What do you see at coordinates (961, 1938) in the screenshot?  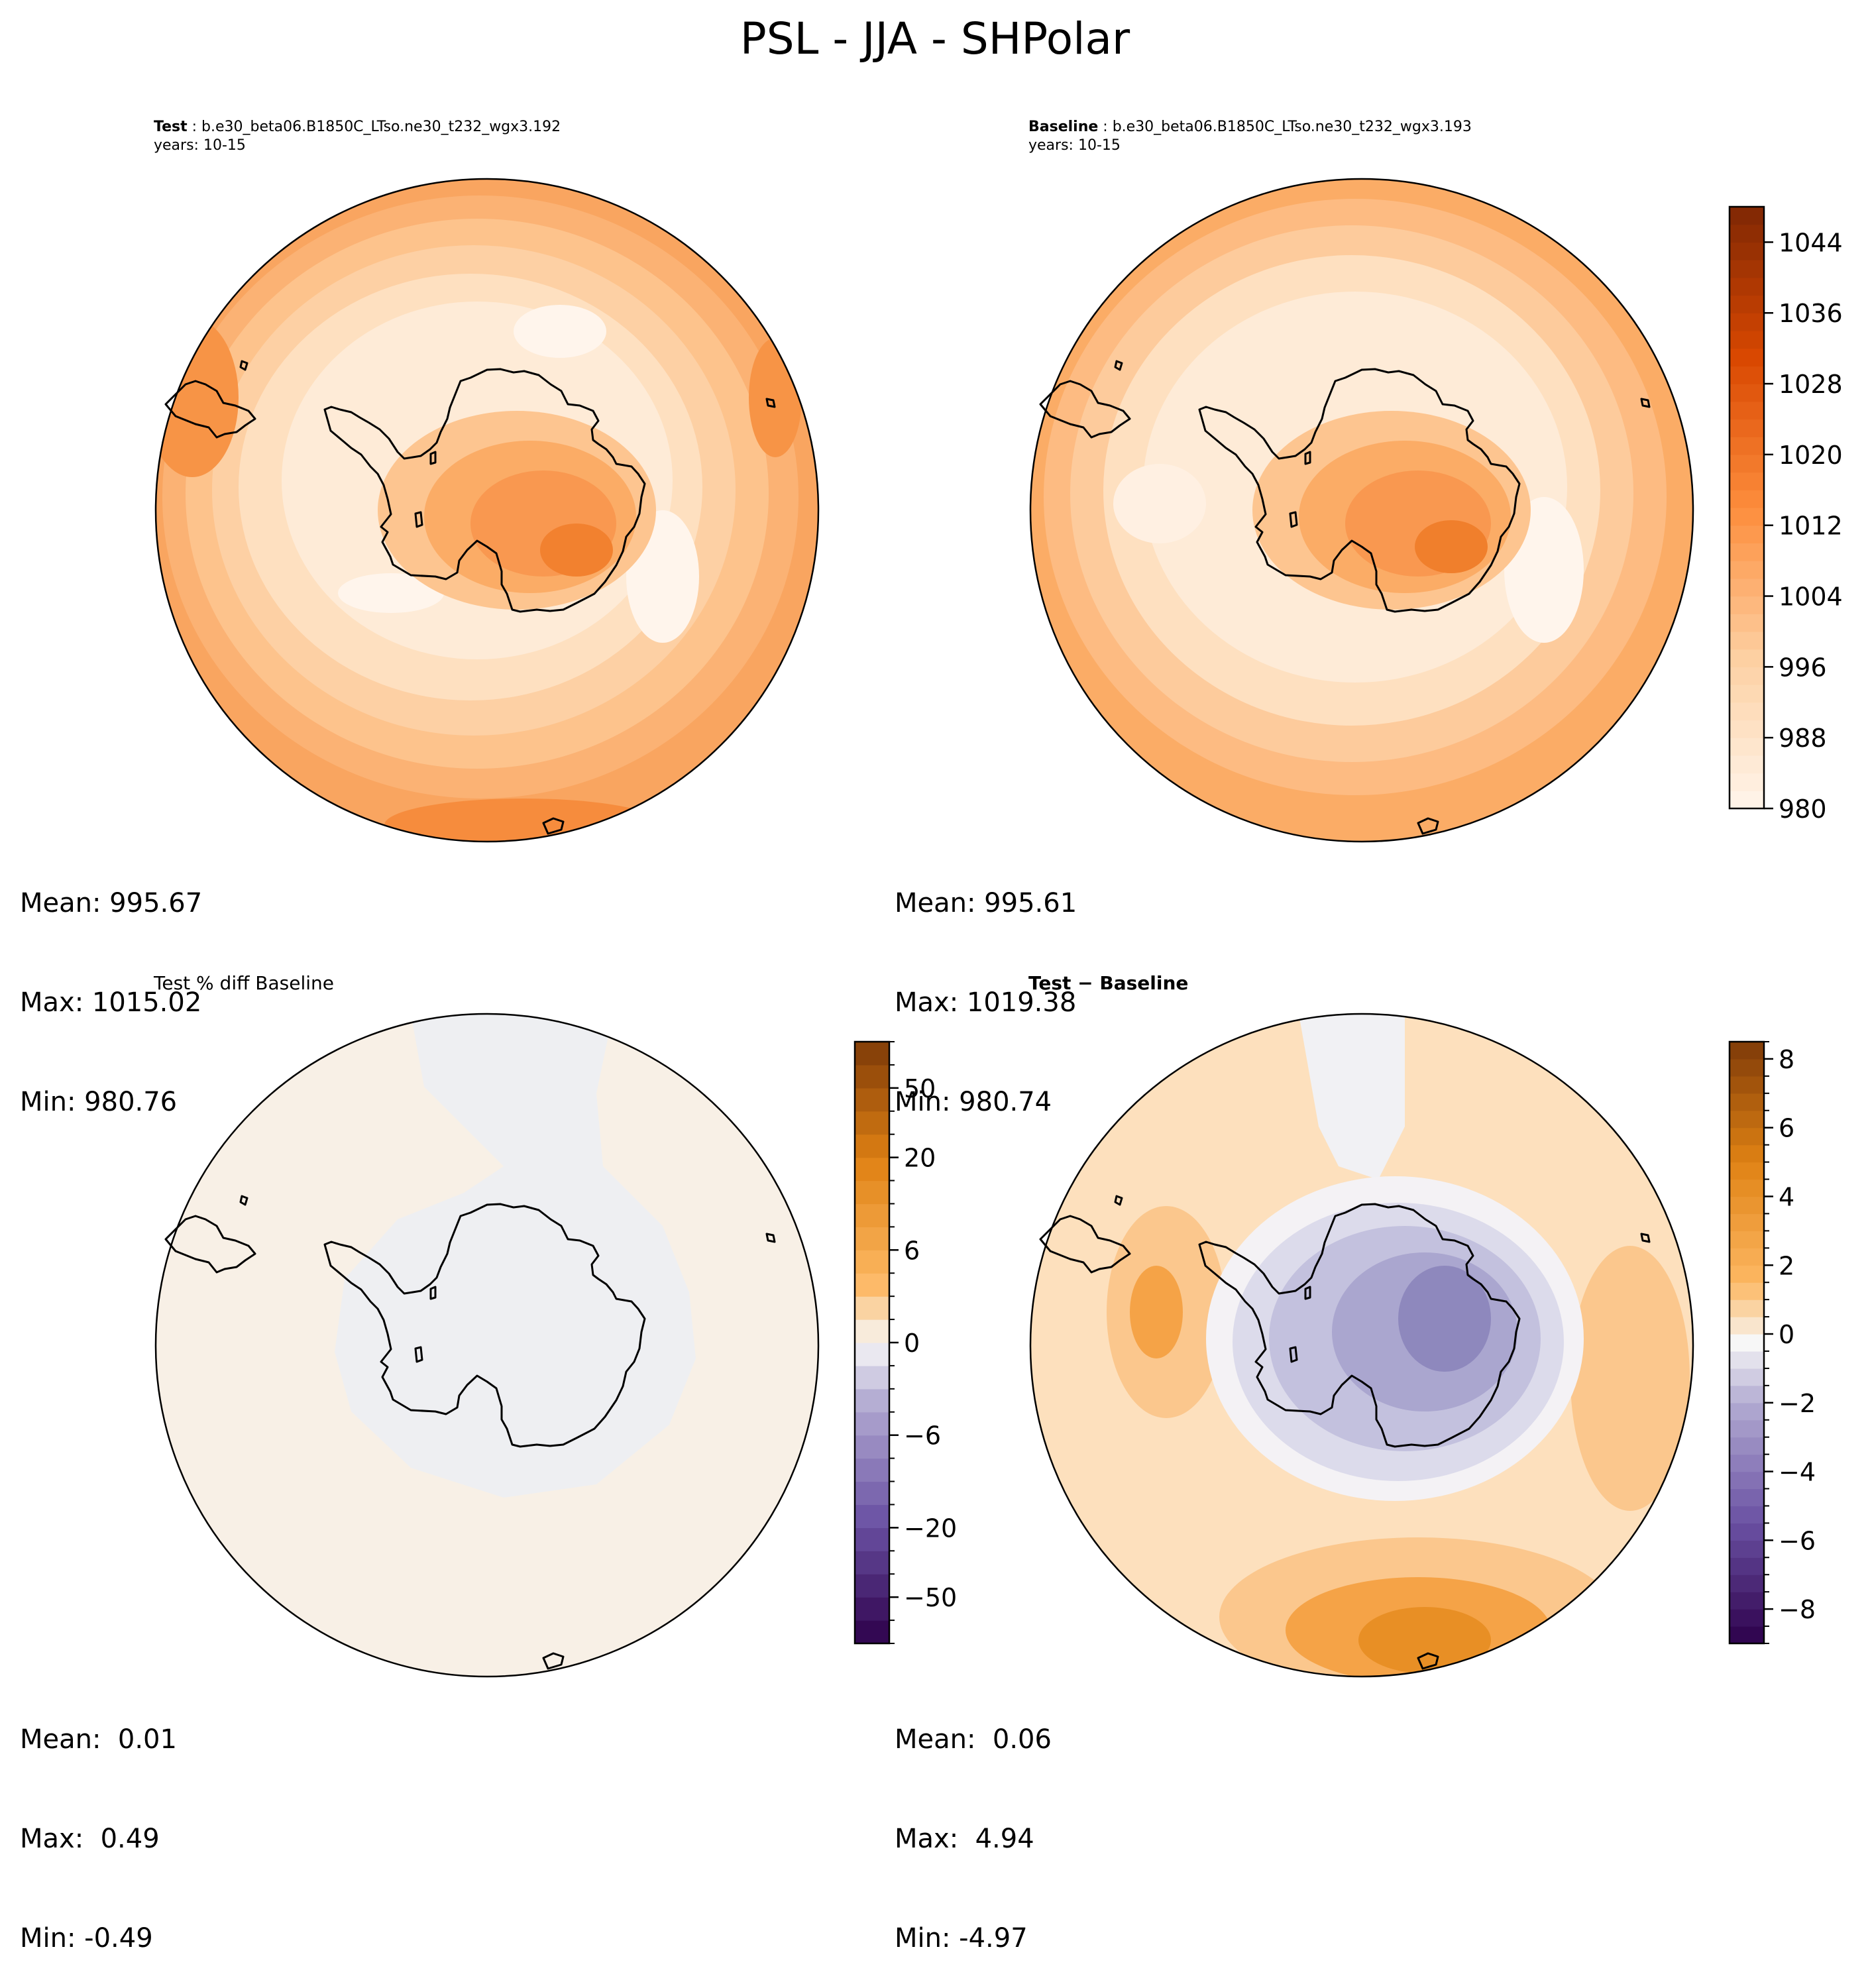 I see `diff-min: Min: -4.97` at bounding box center [961, 1938].